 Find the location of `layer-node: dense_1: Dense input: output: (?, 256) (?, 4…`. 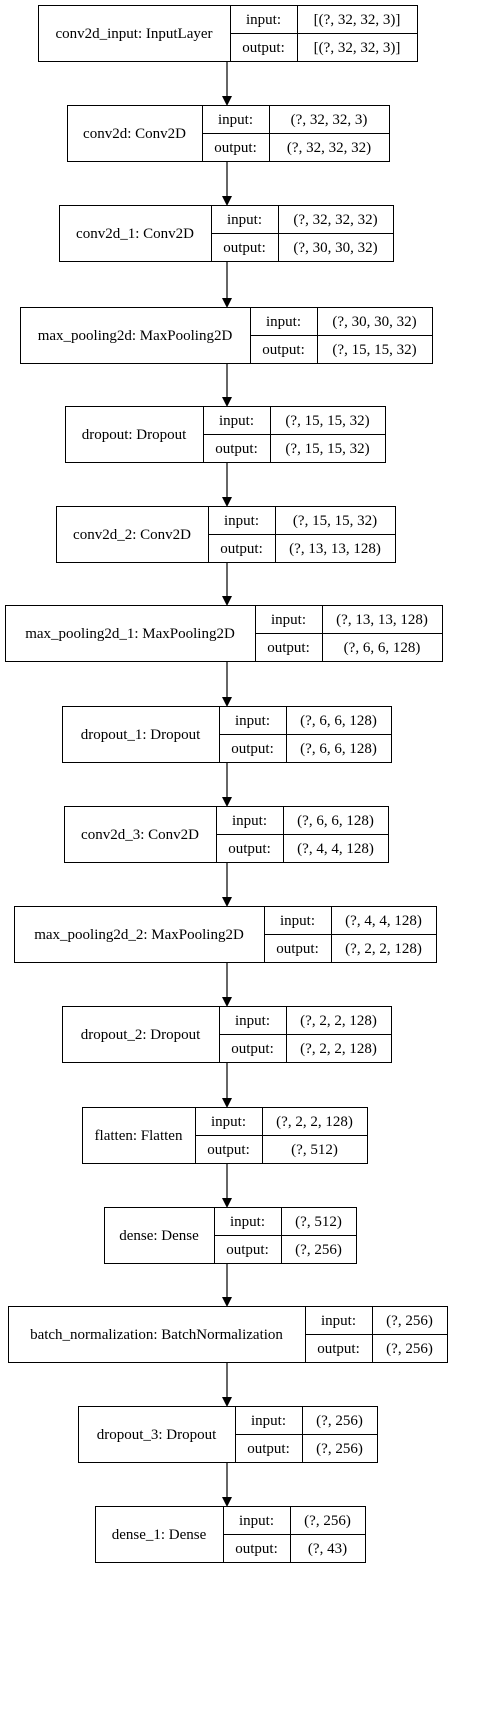

layer-node: dense_1: Dense input: output: (?, 256) (?, 4… is located at coordinates (230, 1534).